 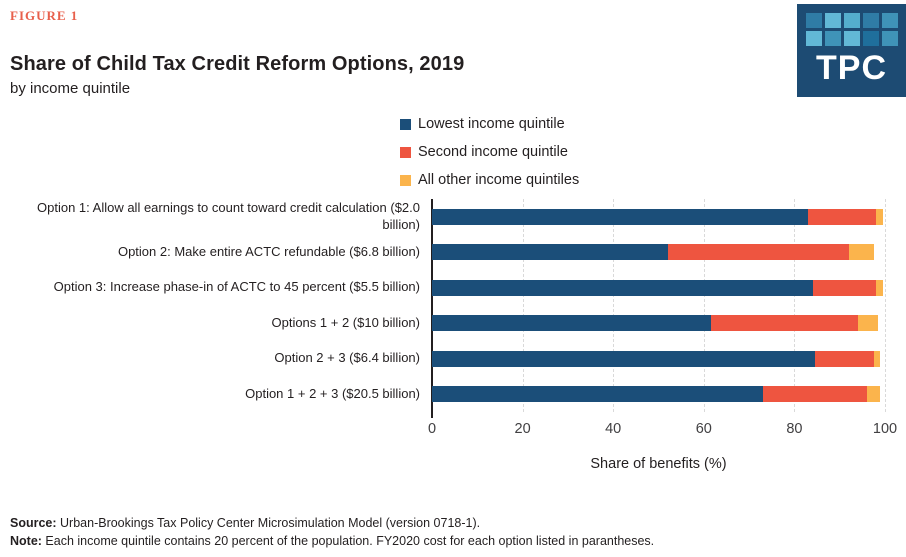 I want to click on bar-row: Options 1 + 2 ($10 billion), so click(x=453, y=324).